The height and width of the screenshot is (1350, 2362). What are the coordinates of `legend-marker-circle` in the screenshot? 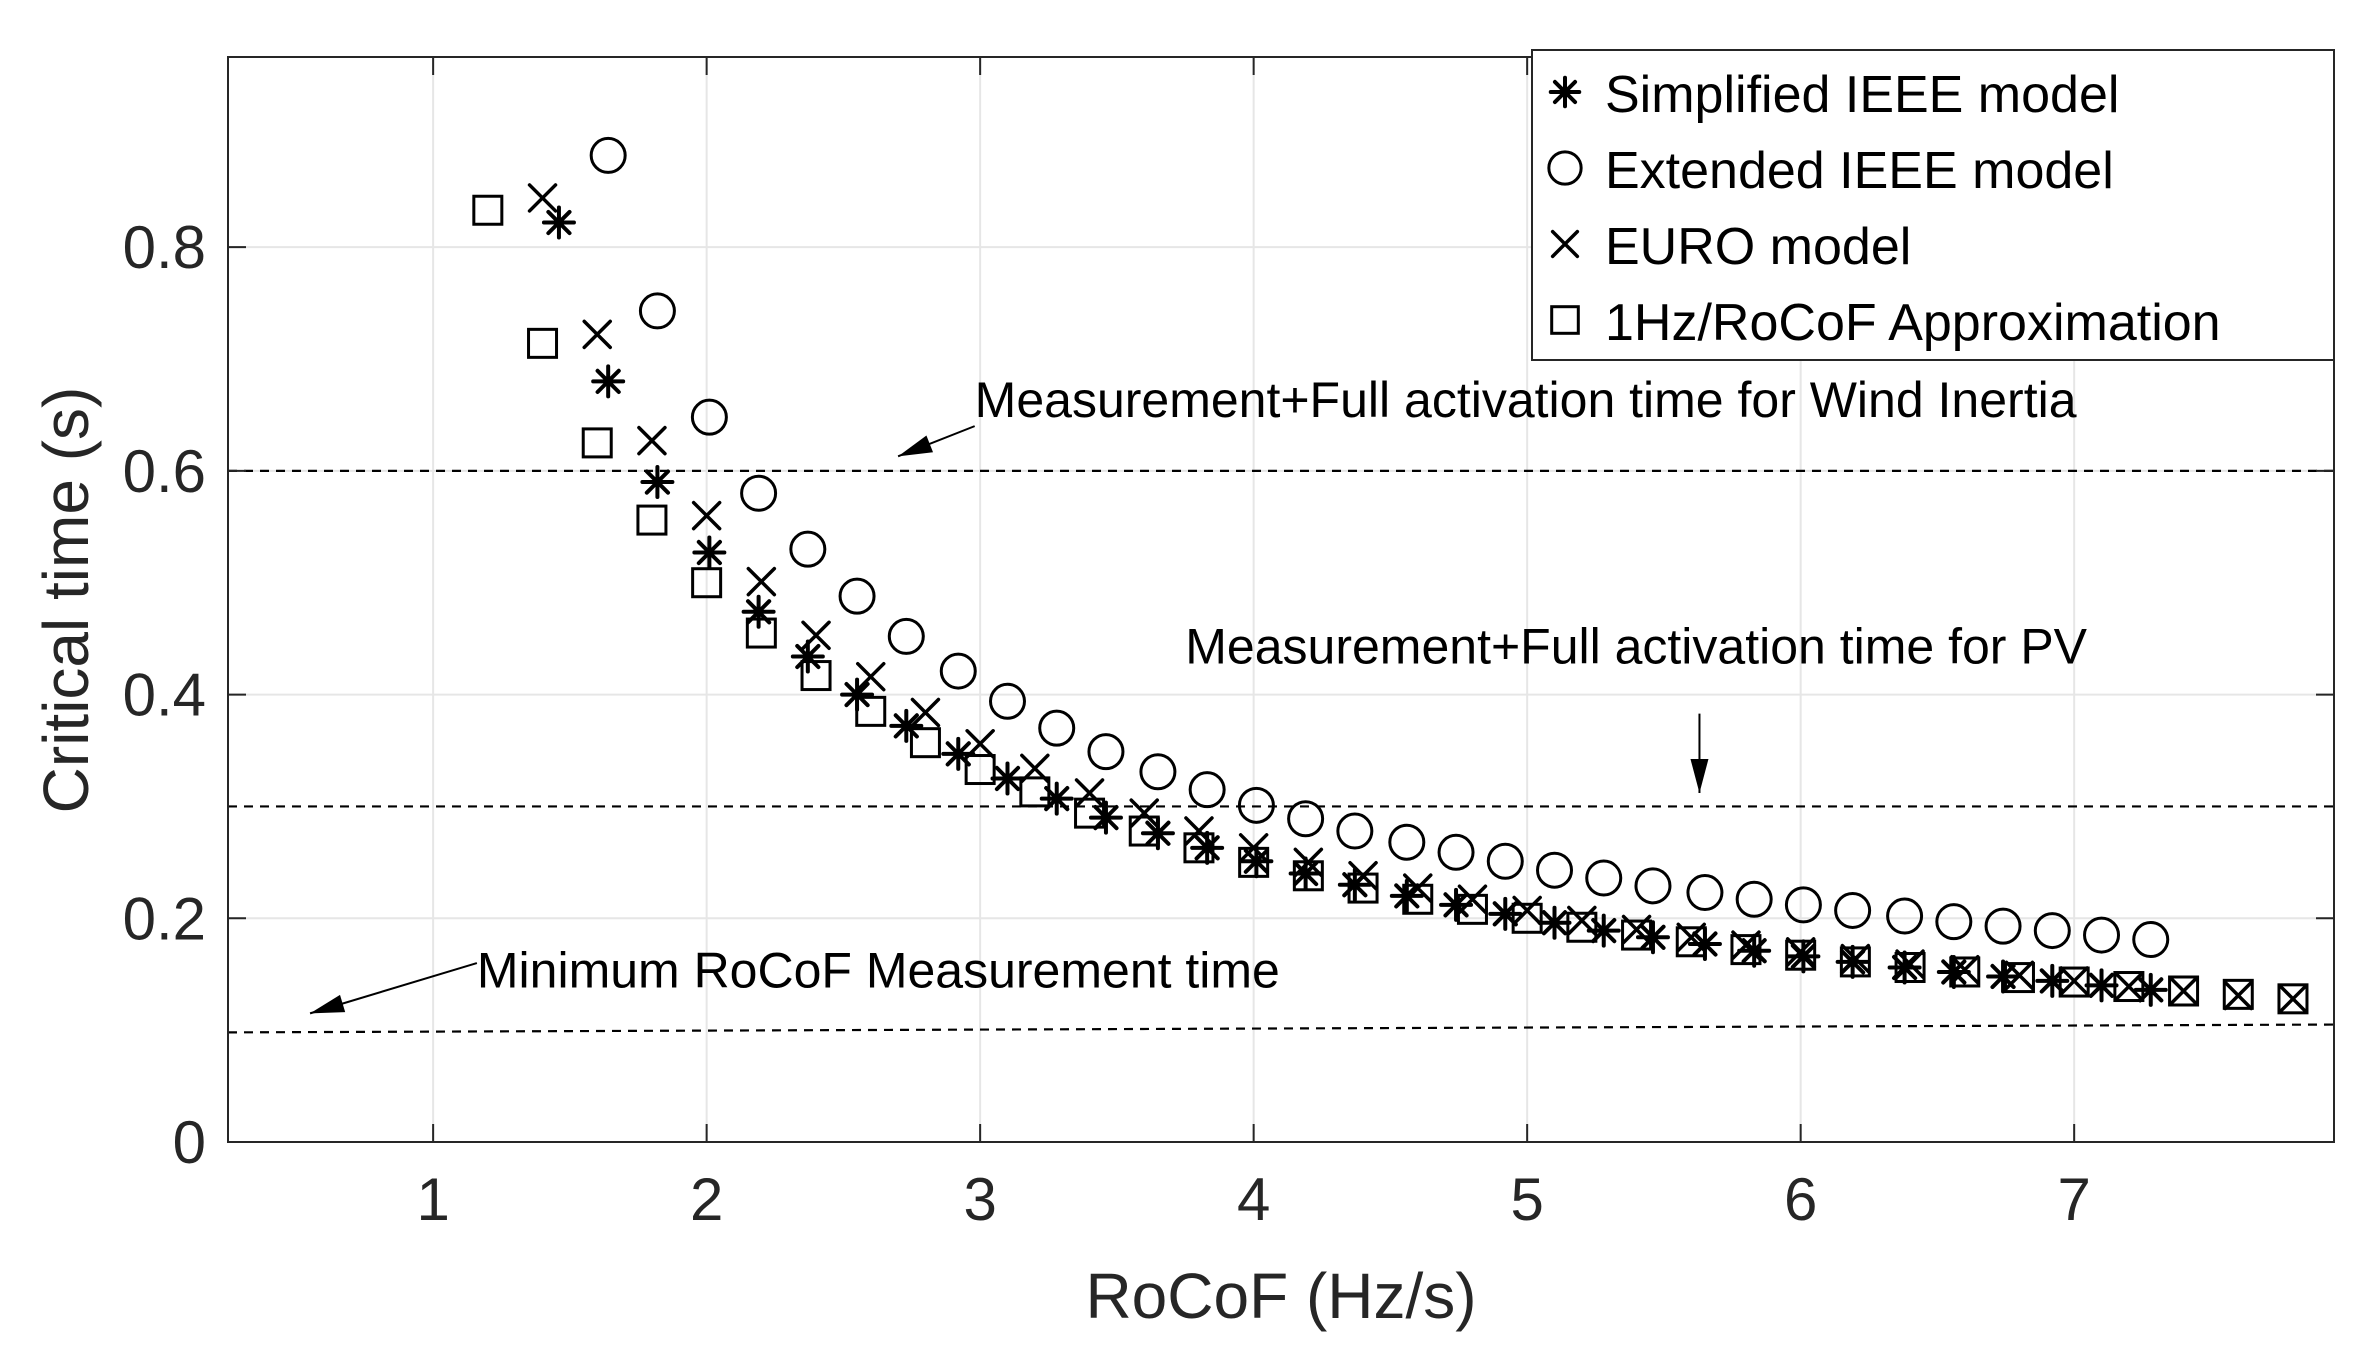 It's located at (1565, 168).